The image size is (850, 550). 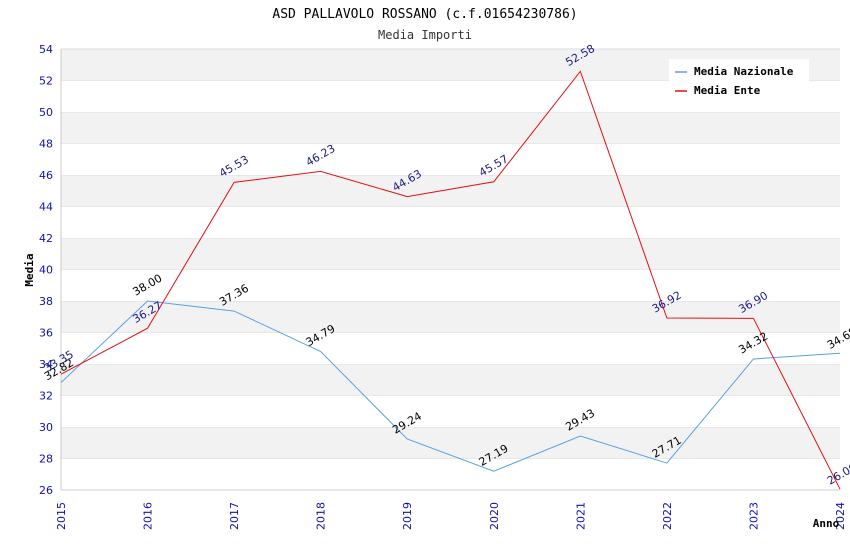 I want to click on legend-label-media-ente: Media Ente, so click(x=727, y=90).